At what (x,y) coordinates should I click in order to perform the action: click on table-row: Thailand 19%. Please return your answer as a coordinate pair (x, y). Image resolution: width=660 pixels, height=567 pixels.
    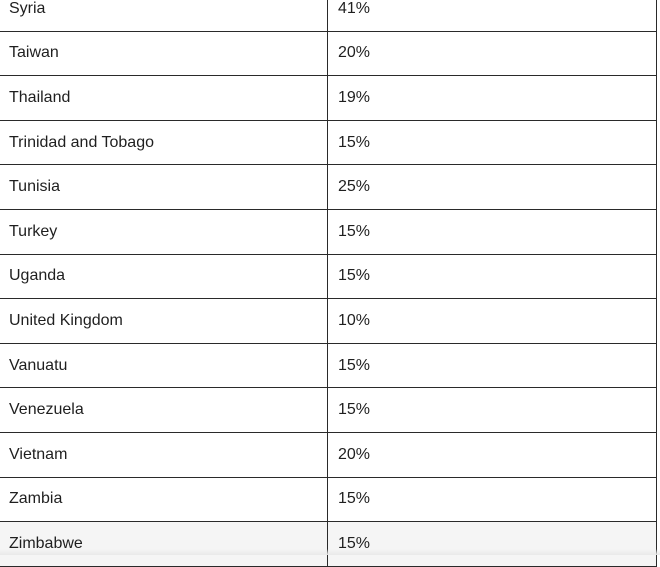
    Looking at the image, I should click on (328, 98).